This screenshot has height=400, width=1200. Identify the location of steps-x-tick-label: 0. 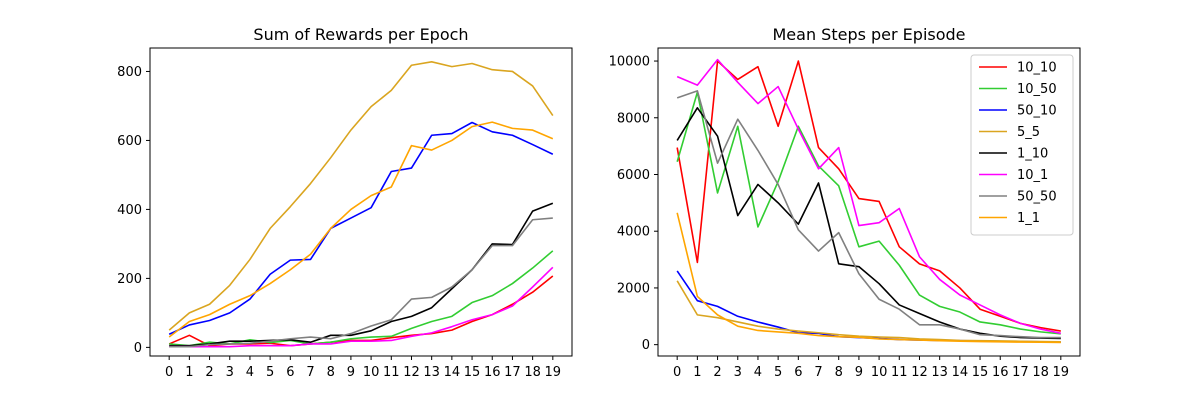
(677, 372).